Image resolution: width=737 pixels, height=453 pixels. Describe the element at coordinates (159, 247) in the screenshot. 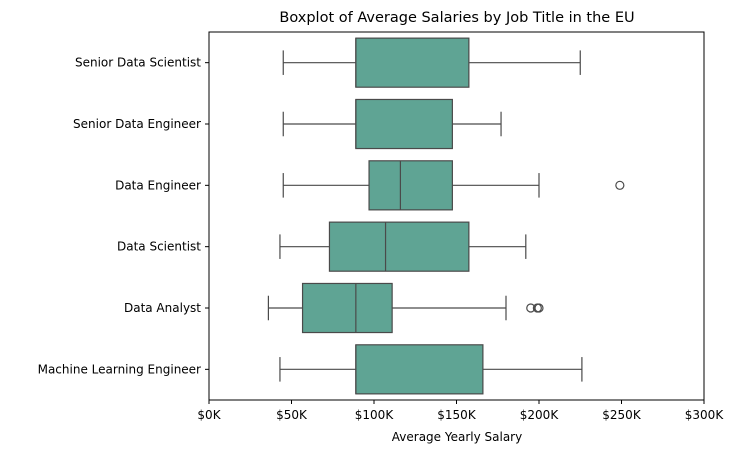

I see `y-tick-label: Data Scientist` at that location.